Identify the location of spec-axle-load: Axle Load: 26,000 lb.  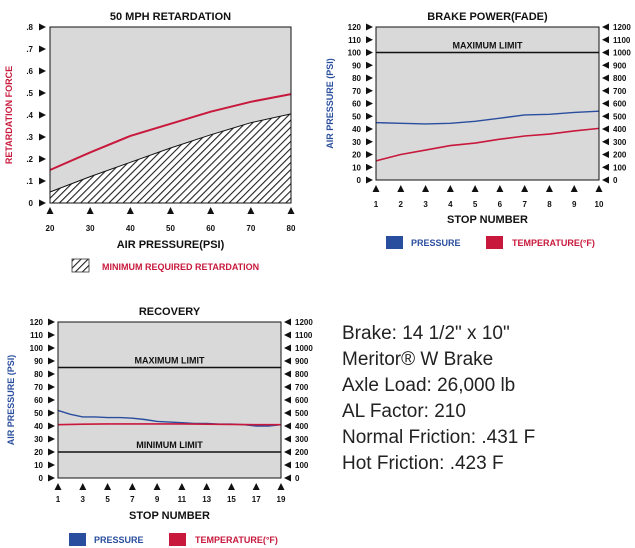
(429, 385).